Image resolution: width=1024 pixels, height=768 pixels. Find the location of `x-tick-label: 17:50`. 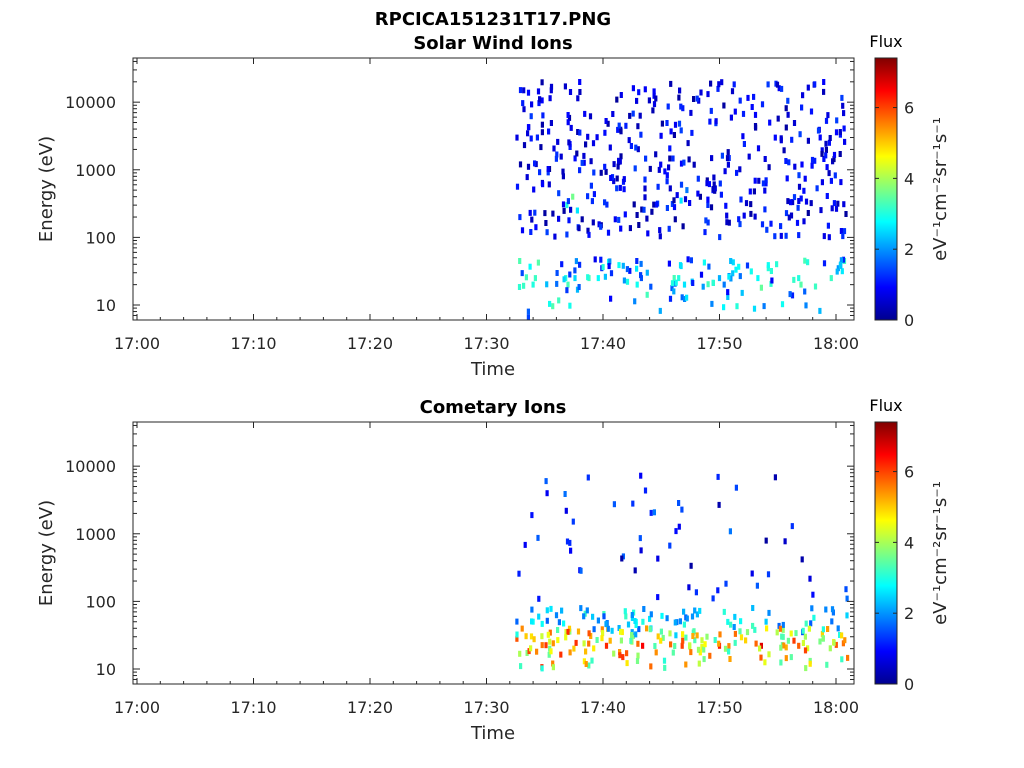

x-tick-label: 17:50 is located at coordinates (719, 343).